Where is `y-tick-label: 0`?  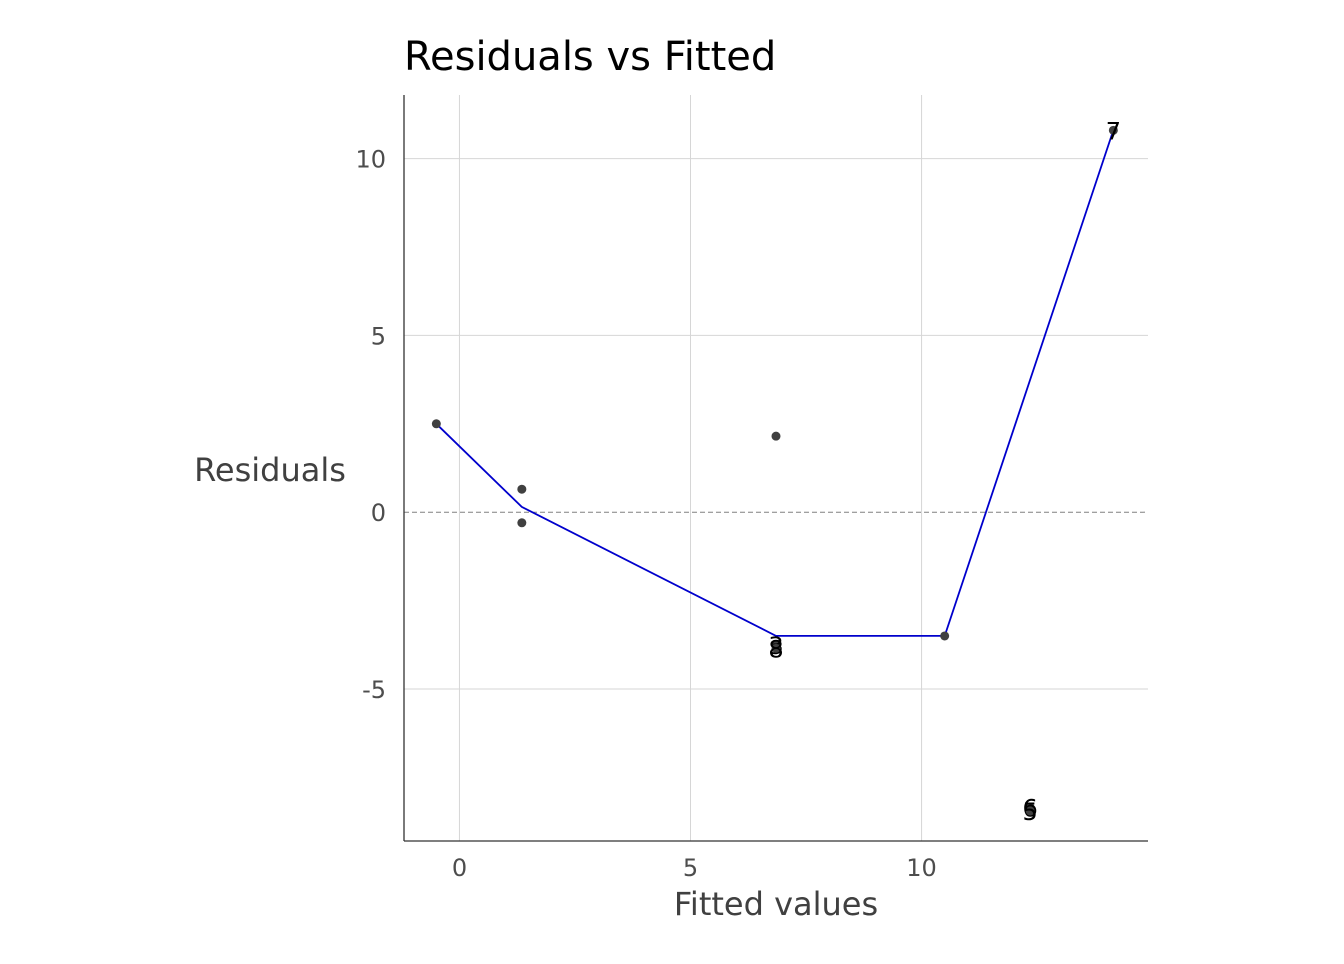 y-tick-label: 0 is located at coordinates (378, 513).